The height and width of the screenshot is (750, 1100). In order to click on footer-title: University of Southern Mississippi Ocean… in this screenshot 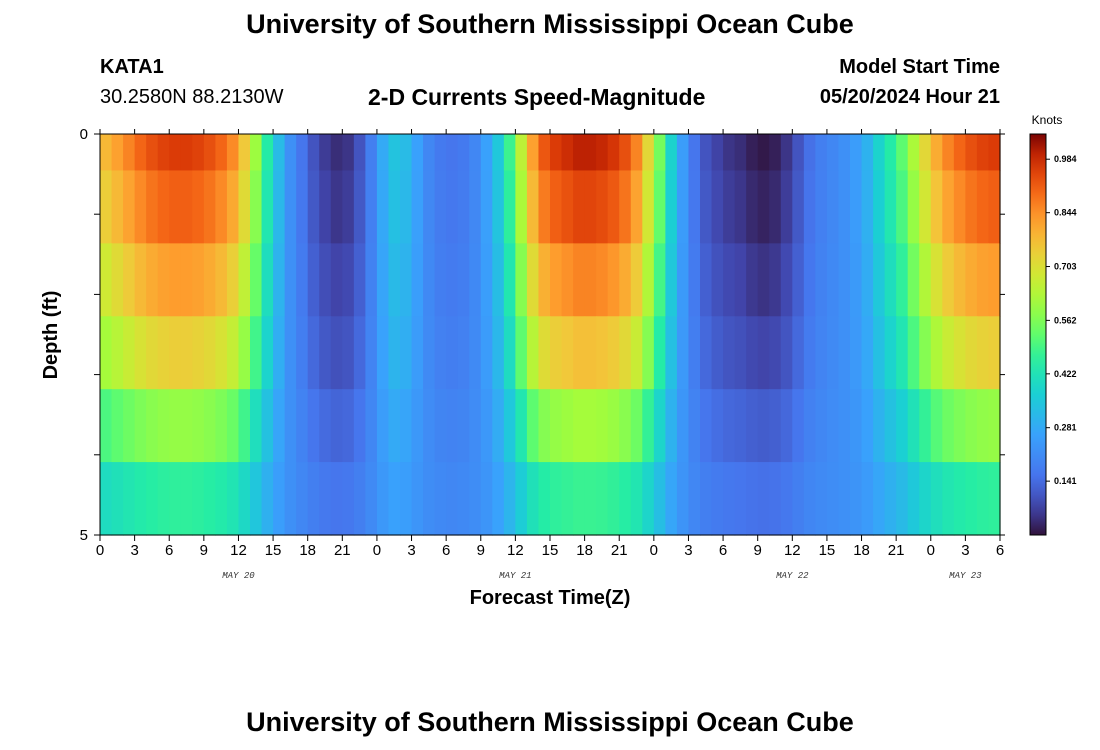, I will do `click(550, 722)`.